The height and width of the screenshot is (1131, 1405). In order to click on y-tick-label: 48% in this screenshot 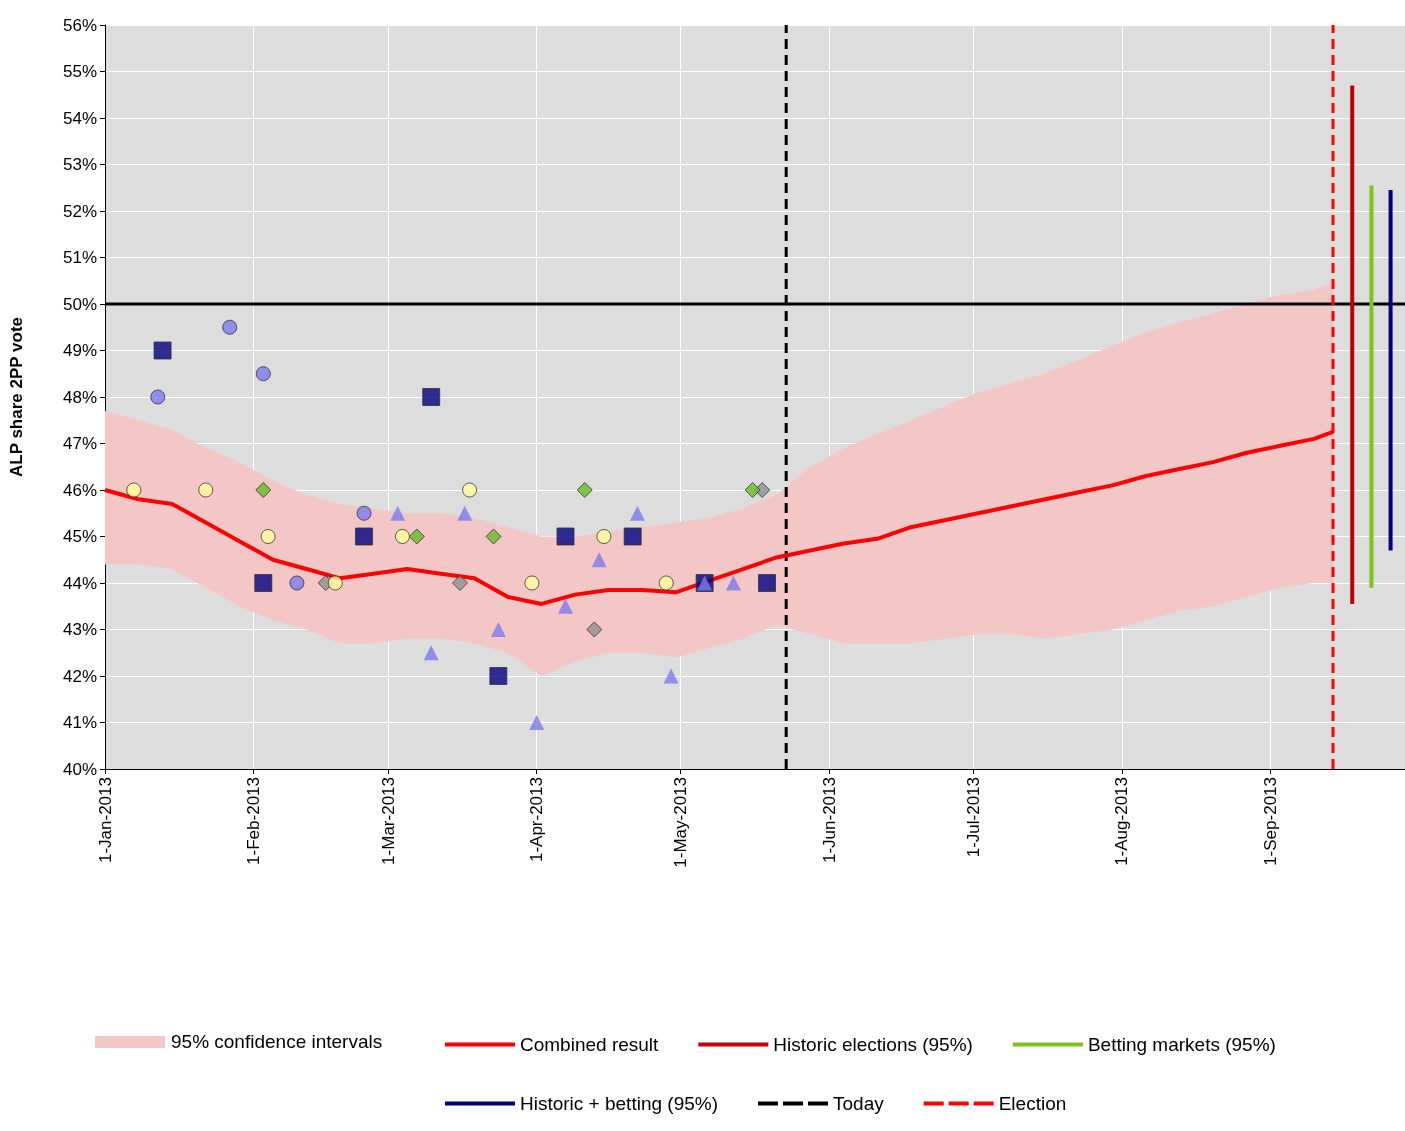, I will do `click(79, 397)`.